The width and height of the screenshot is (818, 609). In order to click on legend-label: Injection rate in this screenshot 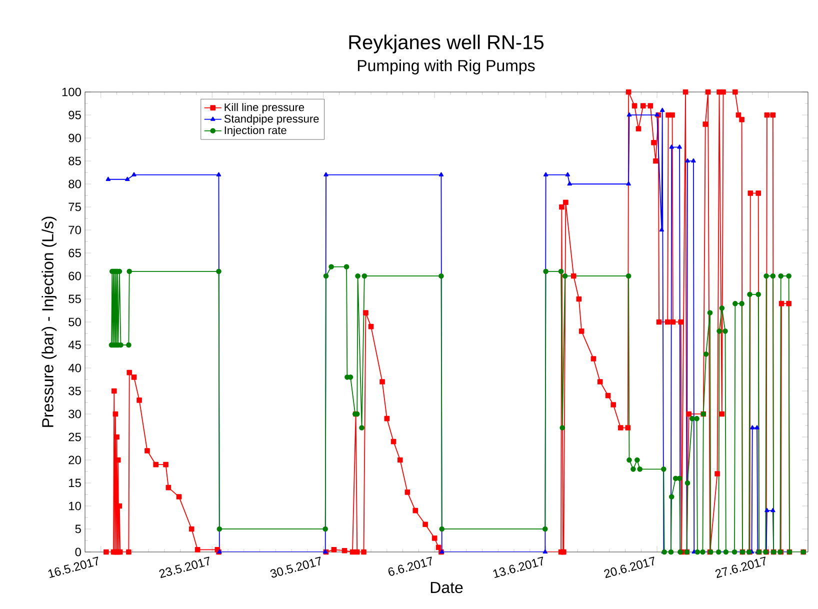, I will do `click(255, 131)`.